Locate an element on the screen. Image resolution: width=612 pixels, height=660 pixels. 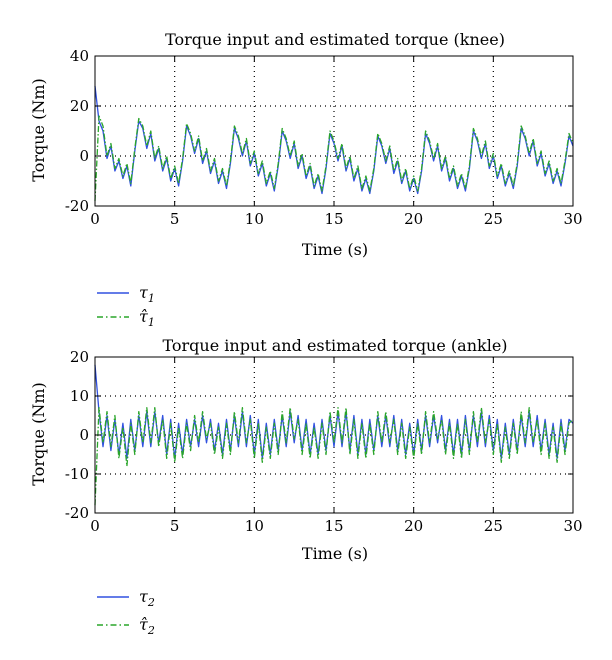
legend: τ1 τ̂1 is located at coordinates (126, 306).